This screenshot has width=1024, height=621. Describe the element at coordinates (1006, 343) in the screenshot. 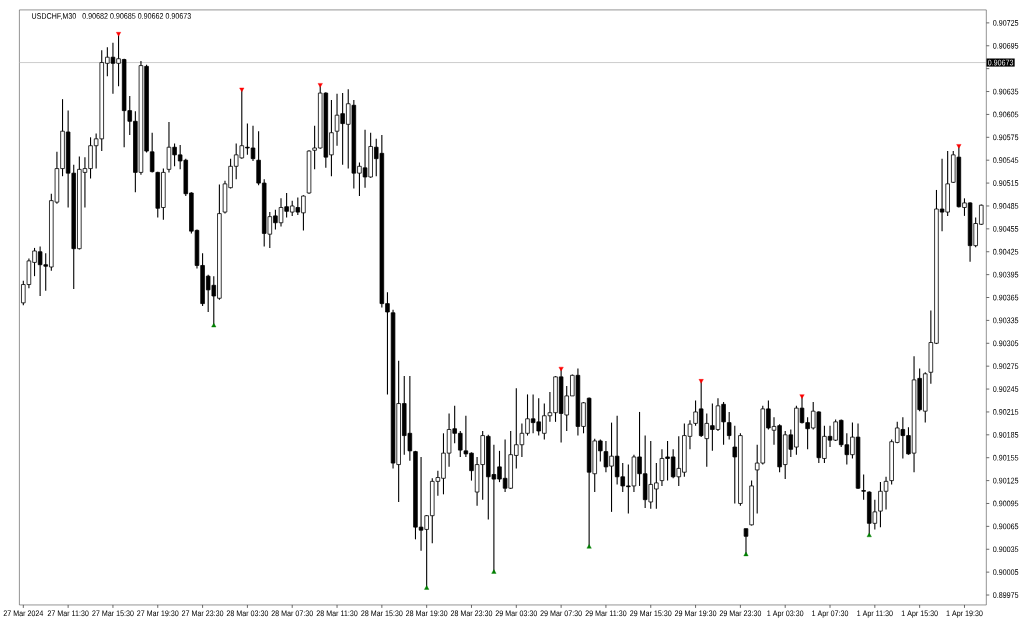

I see `y-tick-label: 0.90305` at that location.